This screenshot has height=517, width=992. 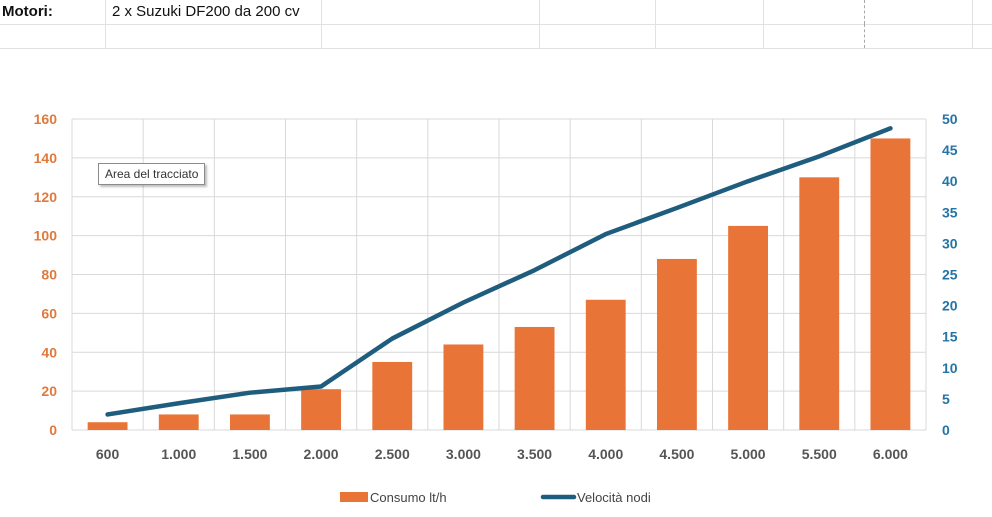 I want to click on right-axis-tick-label: 45, so click(x=950, y=150).